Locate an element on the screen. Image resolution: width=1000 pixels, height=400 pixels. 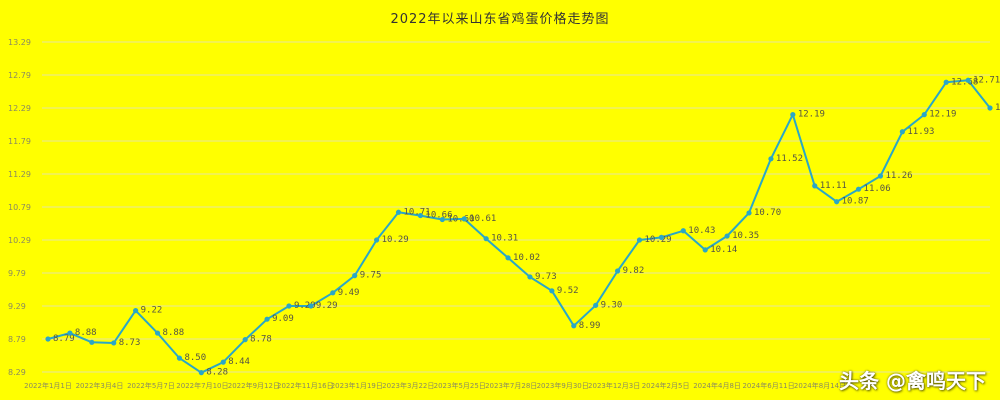
data-label: 8.79 is located at coordinates (64, 339).